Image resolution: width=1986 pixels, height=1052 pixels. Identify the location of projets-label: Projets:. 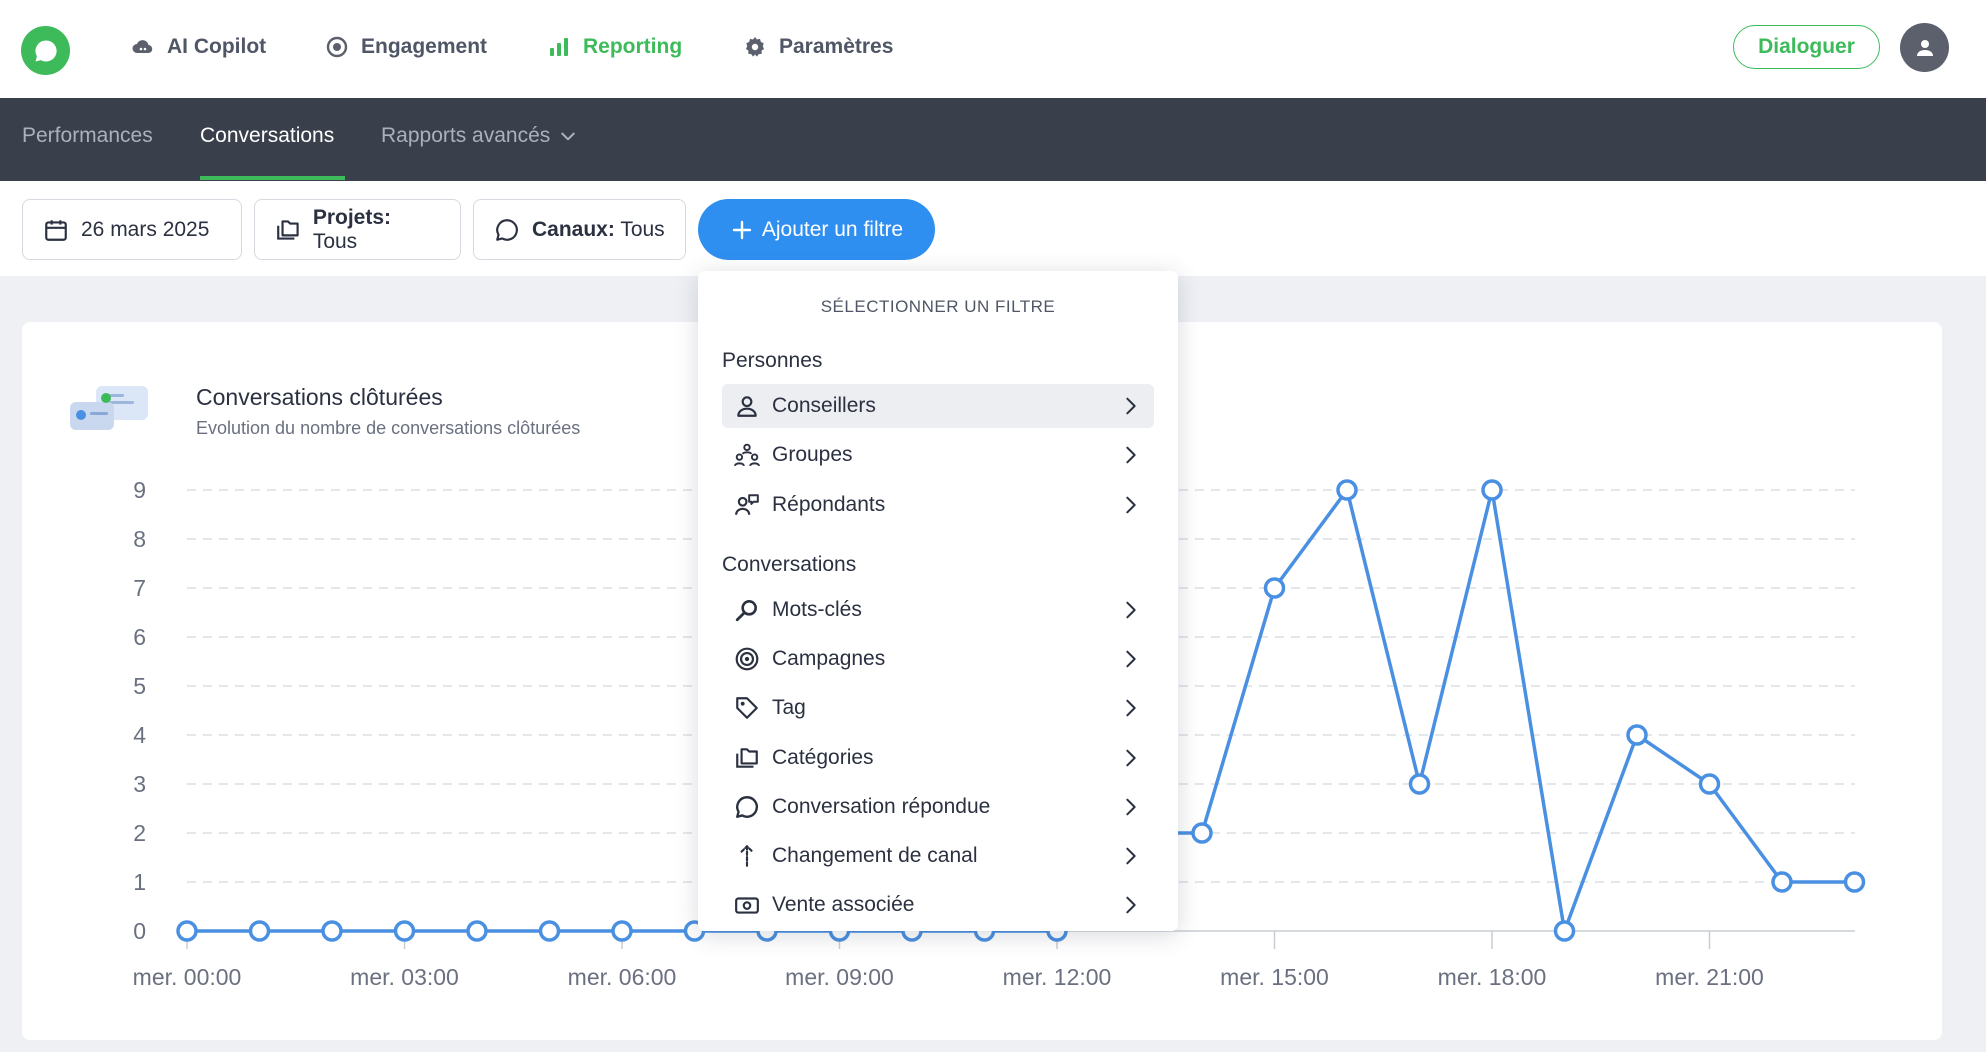
(352, 217).